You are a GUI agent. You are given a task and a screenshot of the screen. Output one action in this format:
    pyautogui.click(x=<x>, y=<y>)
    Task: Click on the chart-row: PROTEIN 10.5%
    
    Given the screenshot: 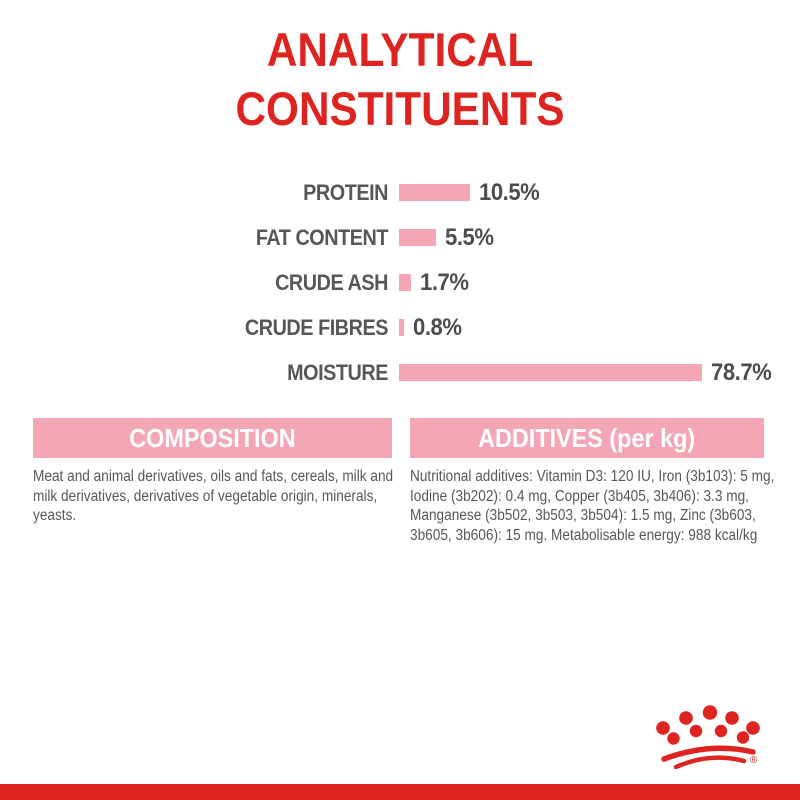 What is the action you would take?
    pyautogui.click(x=400, y=192)
    